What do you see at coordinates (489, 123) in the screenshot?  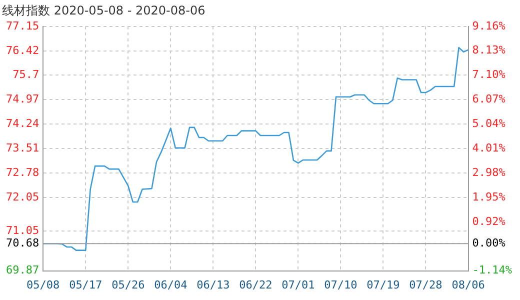 I see `y2-tick-label: 5.04%` at bounding box center [489, 123].